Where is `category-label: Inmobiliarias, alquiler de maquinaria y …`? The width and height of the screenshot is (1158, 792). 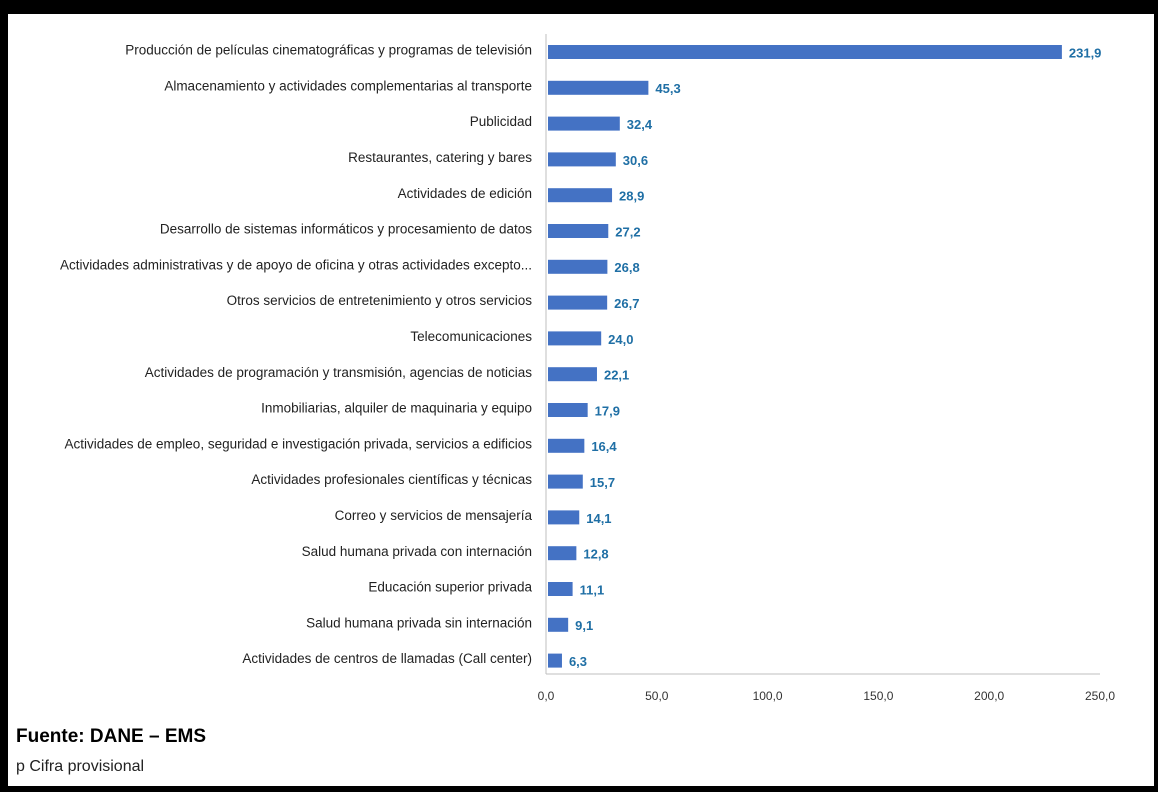
category-label: Inmobiliarias, alquiler de maquinaria y … is located at coordinates (396, 408).